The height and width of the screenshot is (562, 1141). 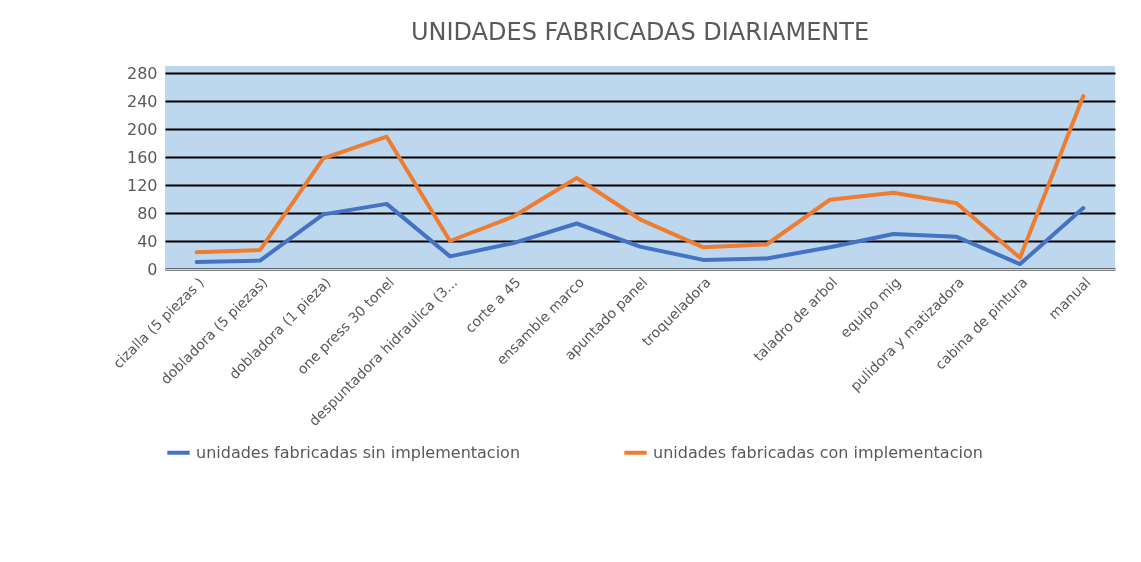 I want to click on y-tick-label: 240, so click(x=142, y=101).